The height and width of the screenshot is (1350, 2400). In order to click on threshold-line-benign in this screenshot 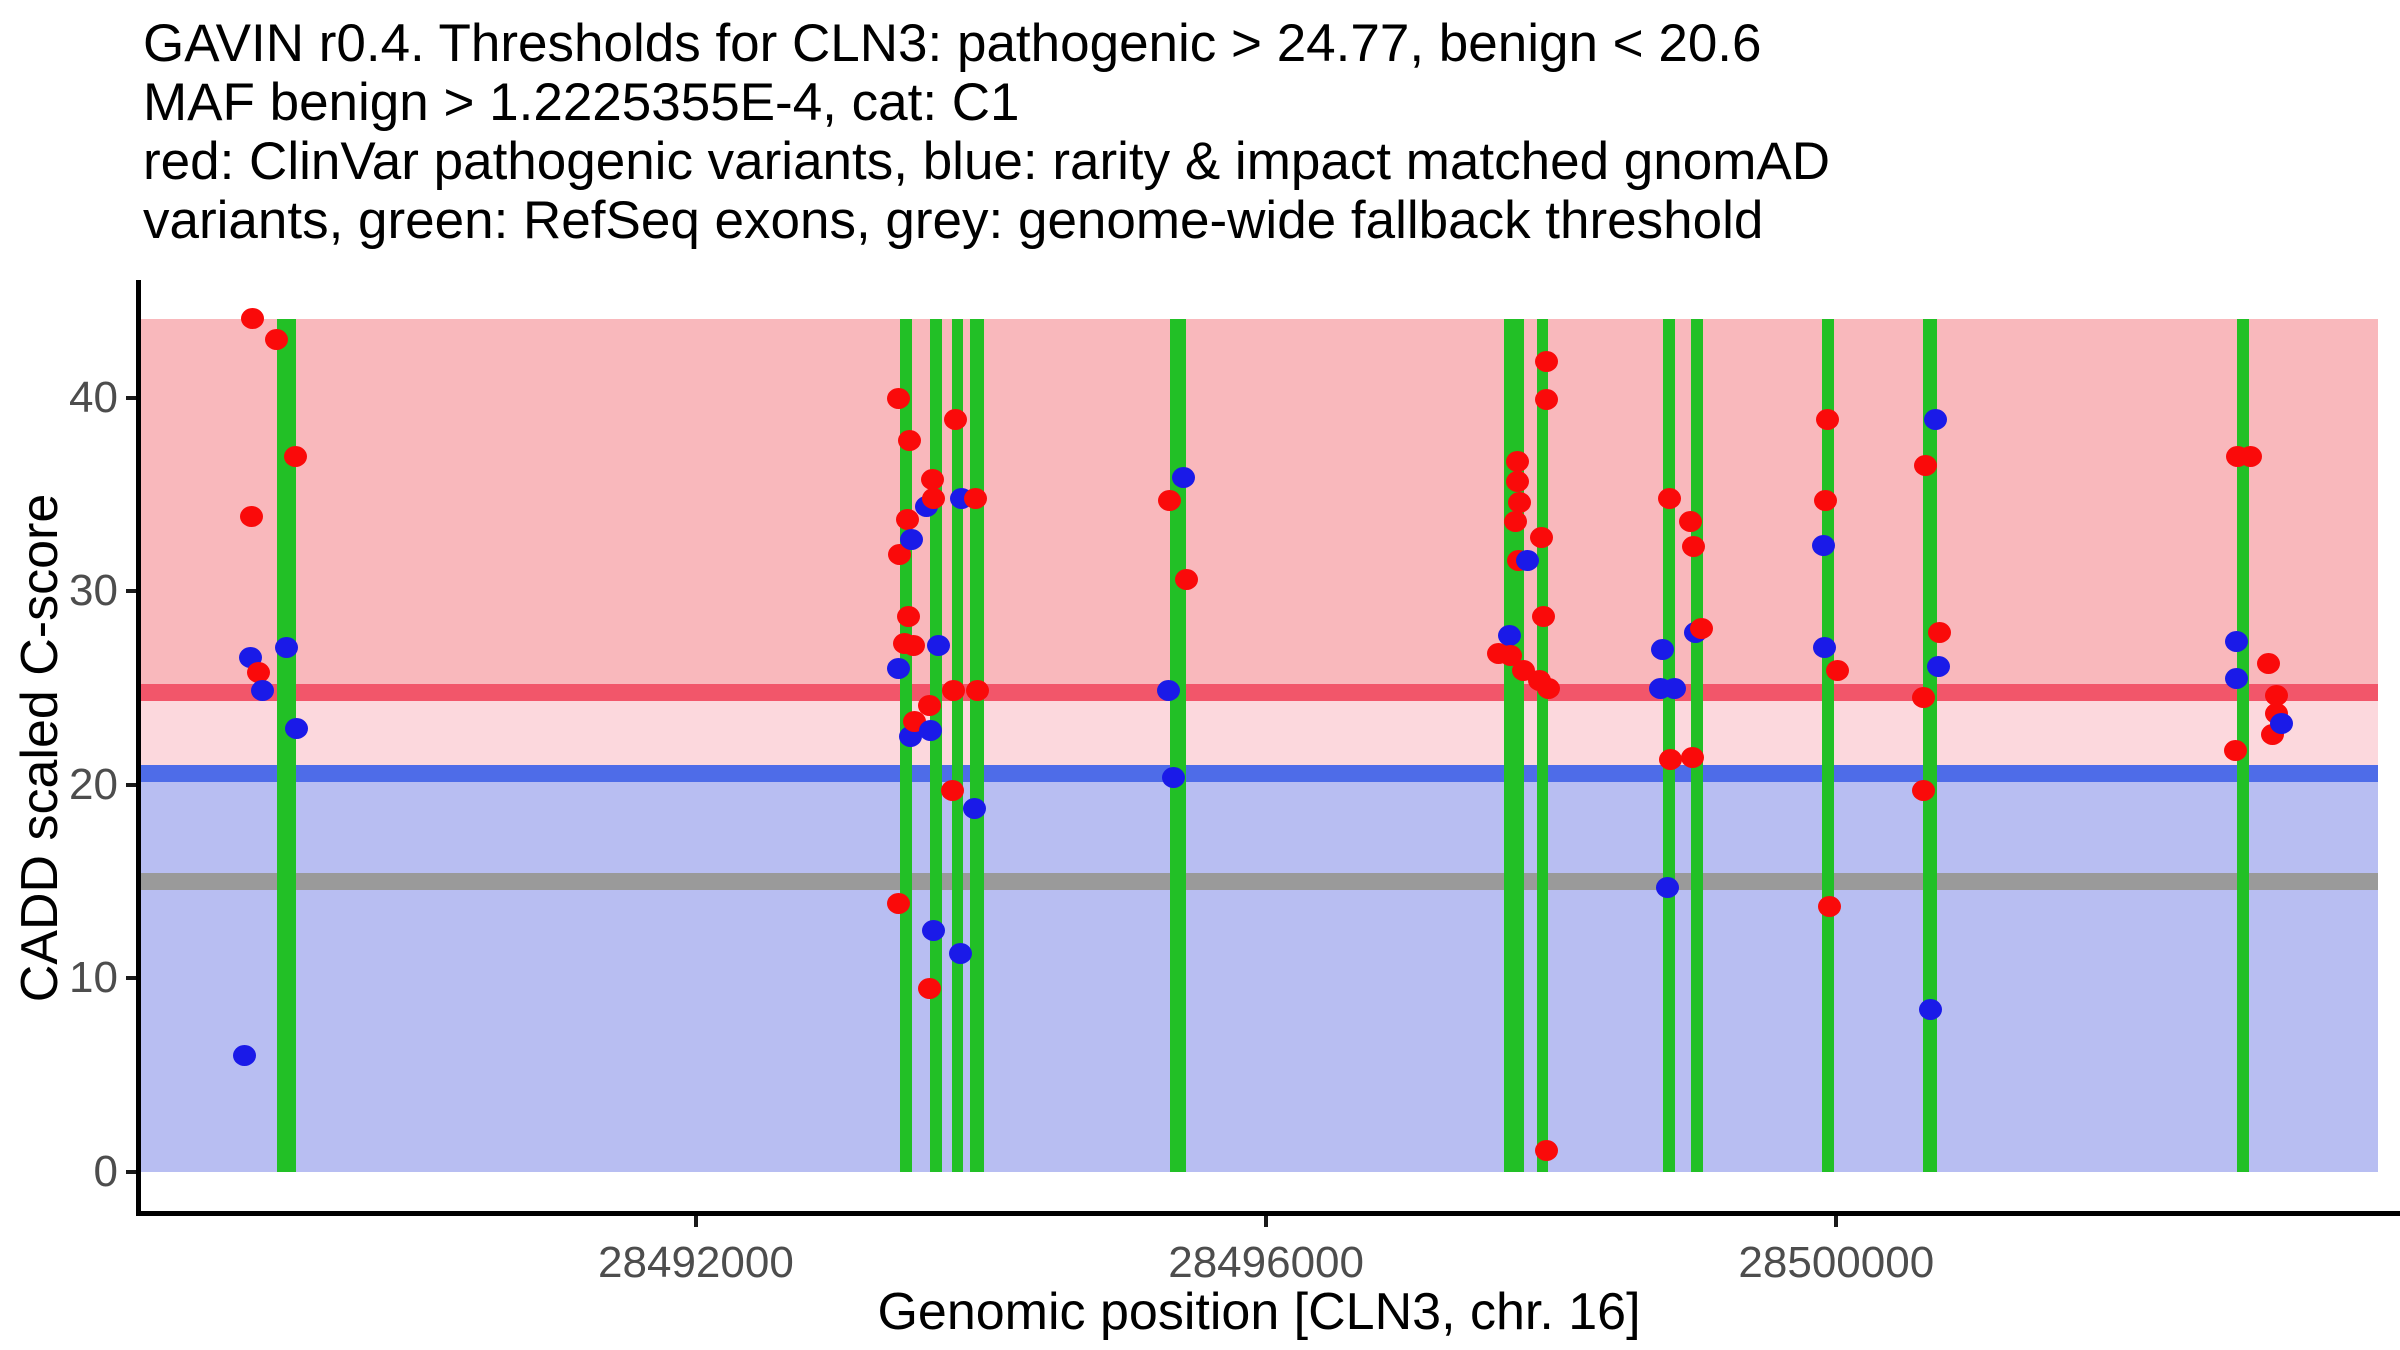, I will do `click(1259, 773)`.